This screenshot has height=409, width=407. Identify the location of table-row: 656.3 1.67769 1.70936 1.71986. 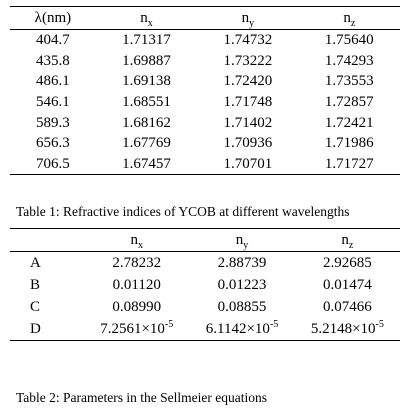
(205, 143).